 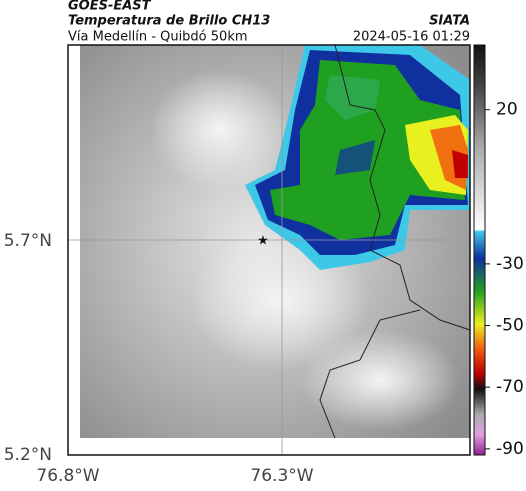 What do you see at coordinates (507, 110) in the screenshot?
I see `colorbar-tick-label: 20` at bounding box center [507, 110].